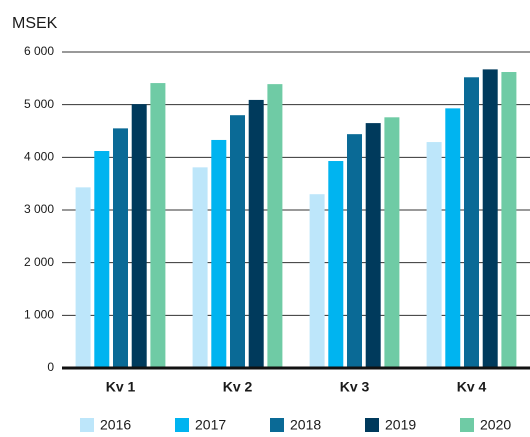 This screenshot has width=530, height=437. I want to click on x-tick-label: Kv 4, so click(472, 387).